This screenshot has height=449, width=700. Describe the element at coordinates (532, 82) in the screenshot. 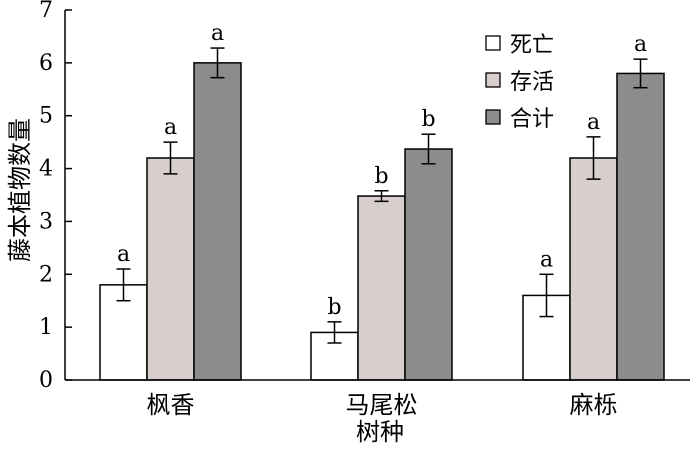

I see `legend-label: 存活` at that location.